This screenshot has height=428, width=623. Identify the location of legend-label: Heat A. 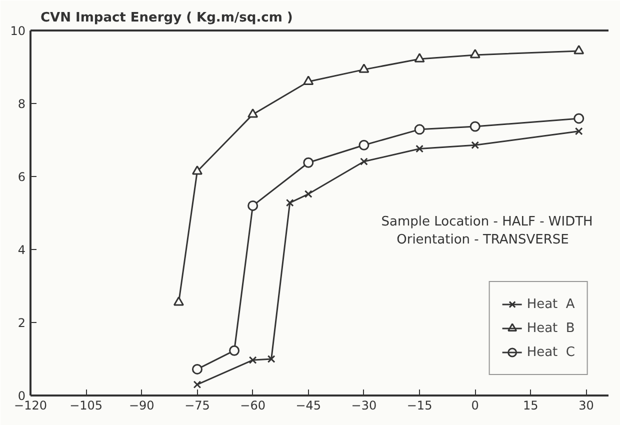
(550, 304).